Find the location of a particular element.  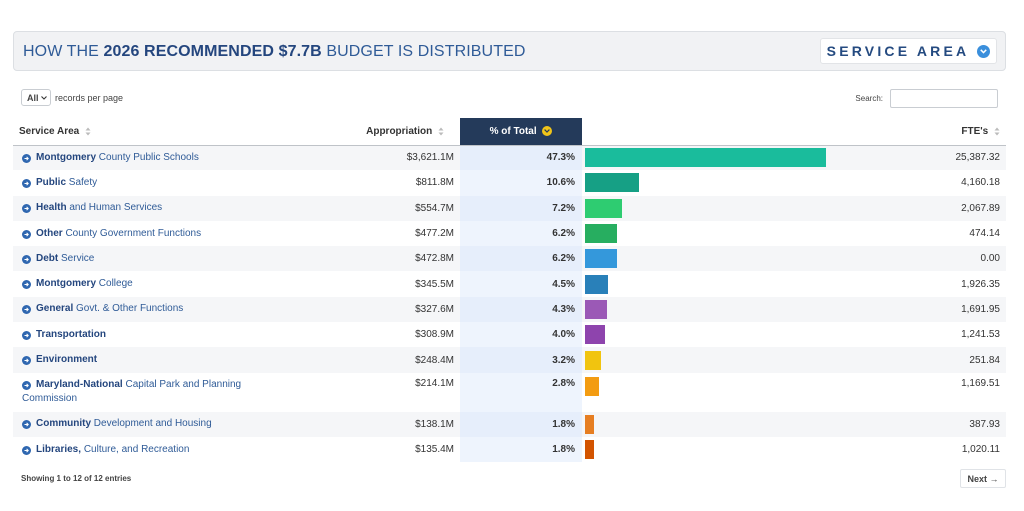

service-area-cell: Public Safety is located at coordinates (143, 182).